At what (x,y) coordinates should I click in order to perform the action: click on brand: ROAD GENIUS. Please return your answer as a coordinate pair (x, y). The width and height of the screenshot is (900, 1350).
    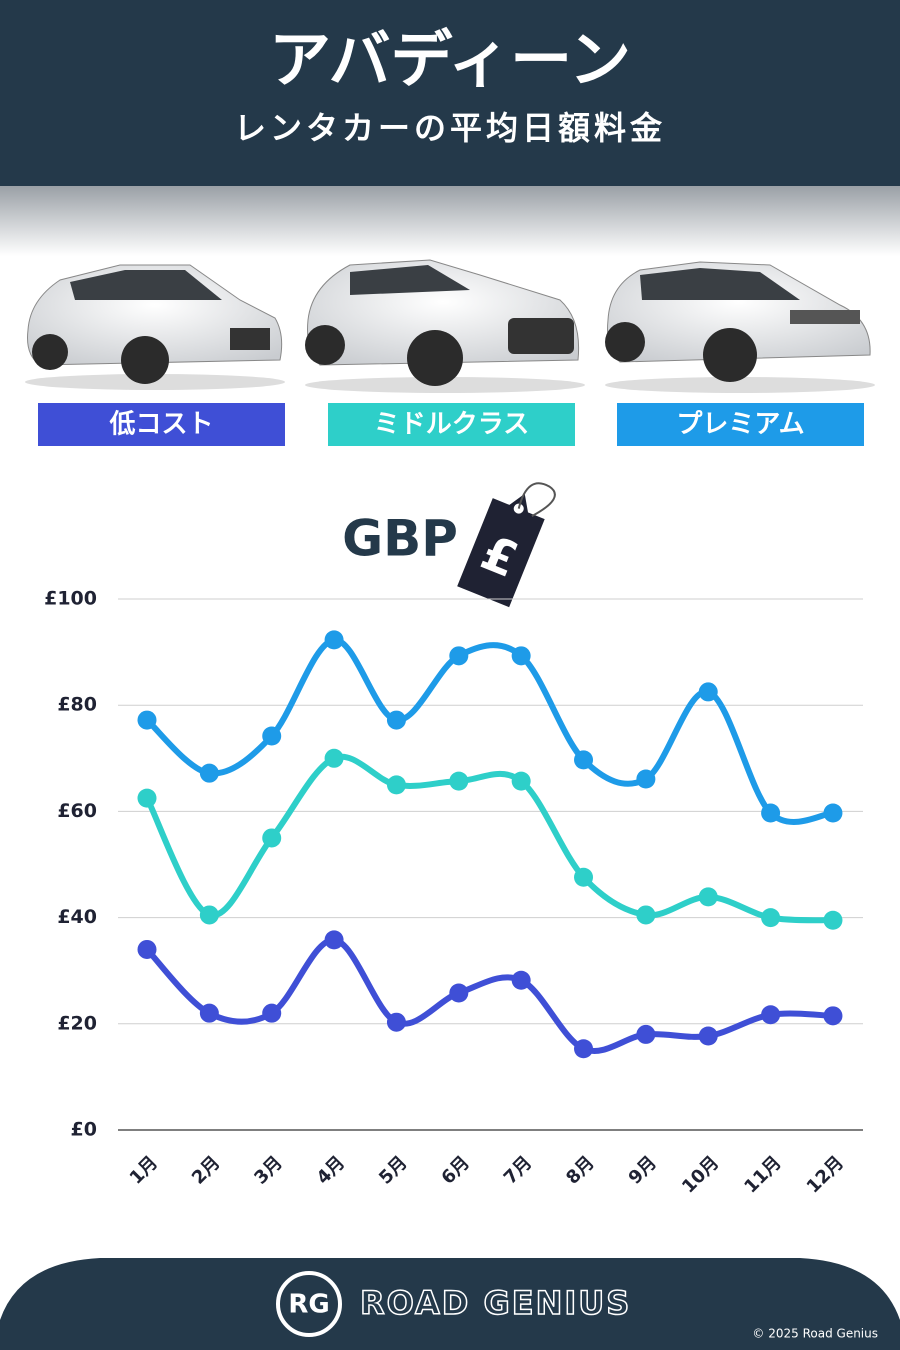
    Looking at the image, I should click on (495, 1303).